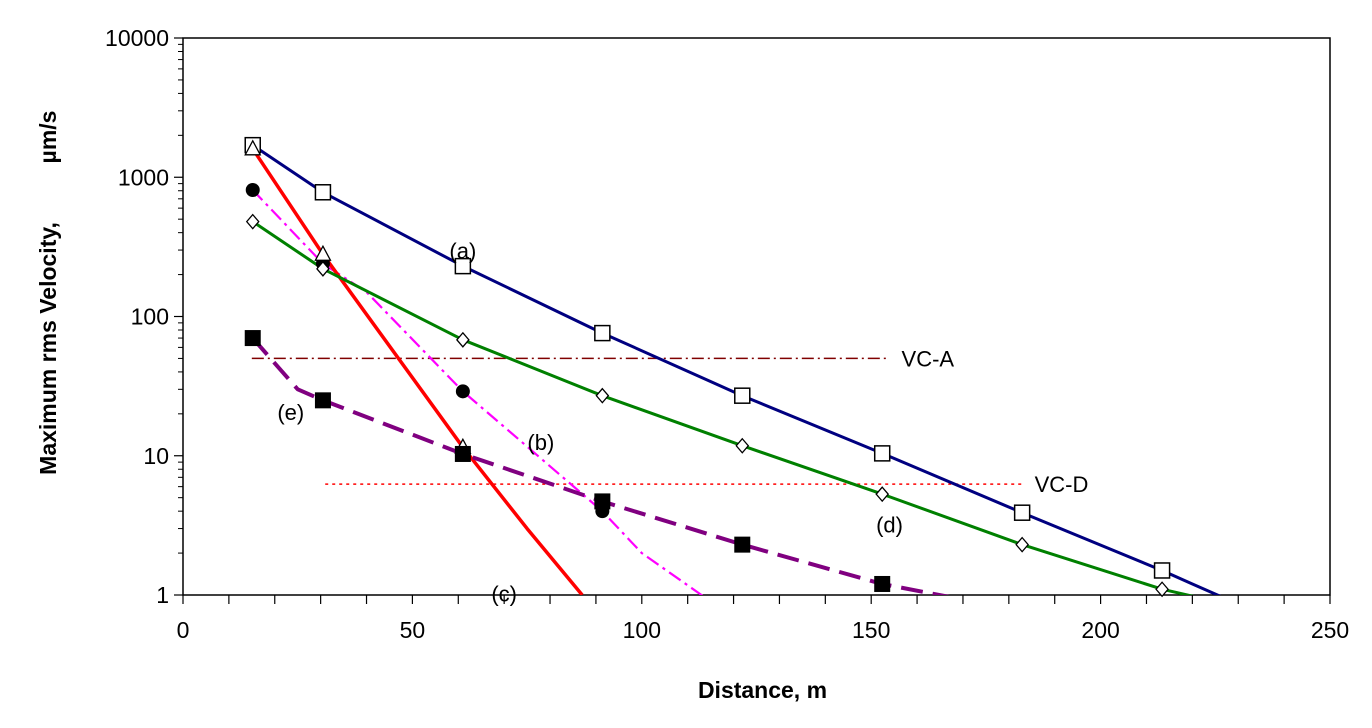 Image resolution: width=1372 pixels, height=728 pixels. I want to click on series-annotation: (d), so click(889, 525).